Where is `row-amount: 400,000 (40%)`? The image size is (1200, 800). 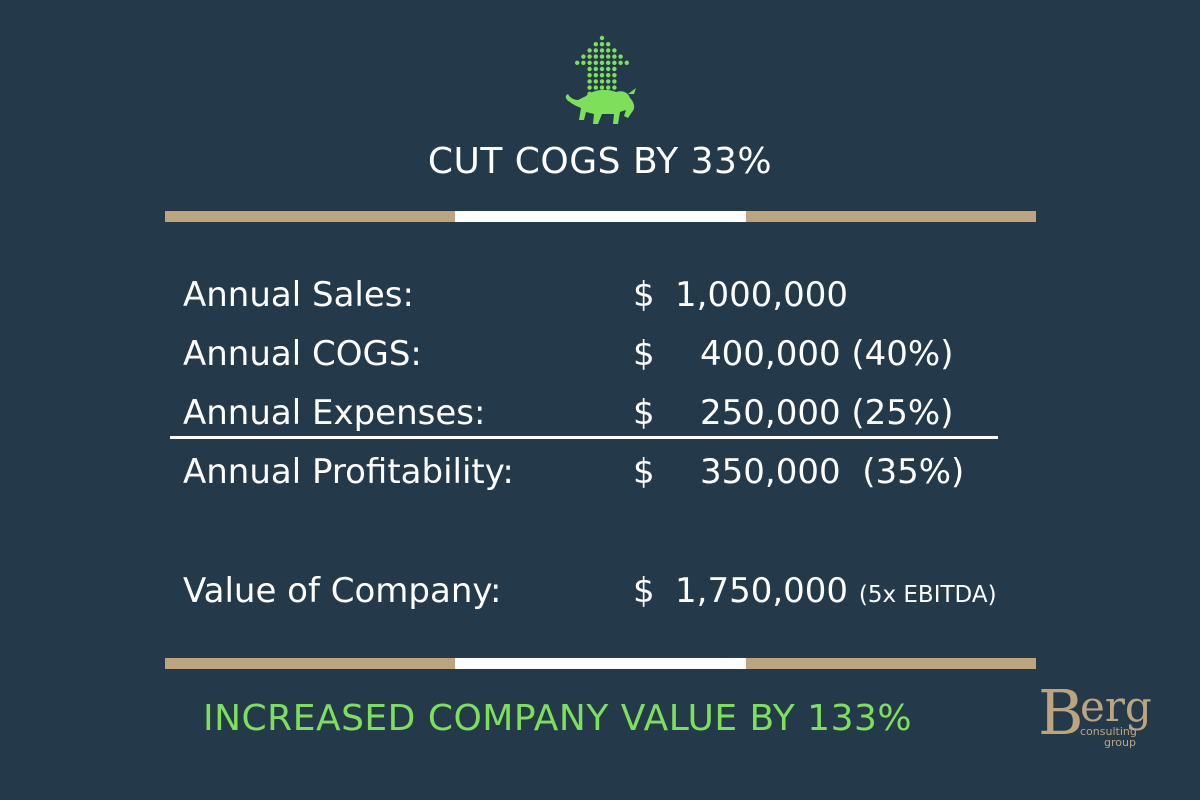
row-amount: 400,000 (40%) is located at coordinates (827, 354).